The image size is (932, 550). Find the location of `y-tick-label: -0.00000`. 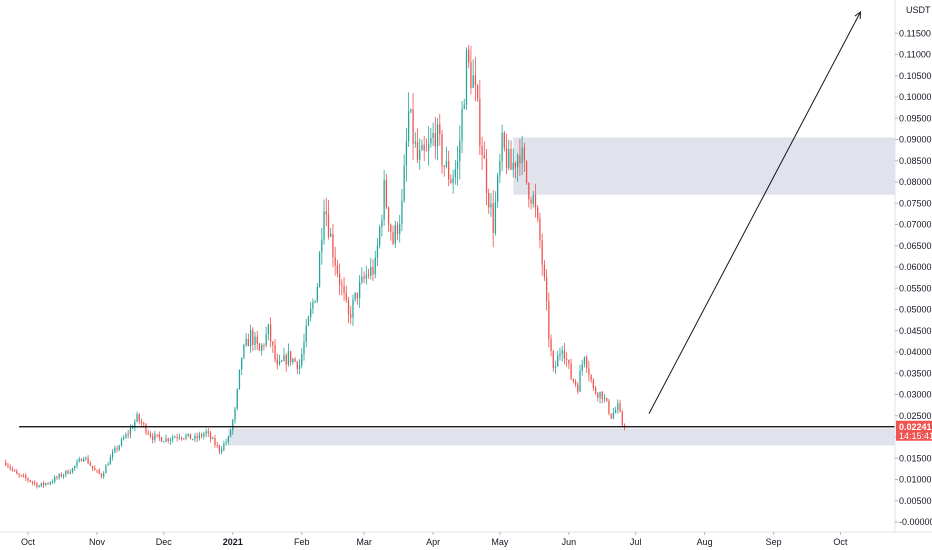

y-tick-label: -0.00000 is located at coordinates (915, 522).